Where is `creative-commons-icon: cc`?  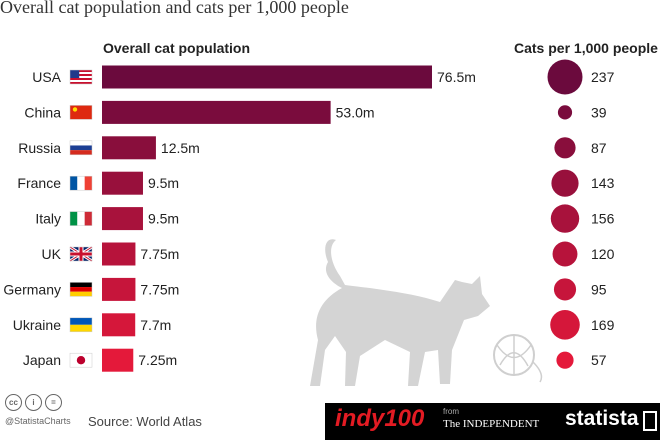 creative-commons-icon: cc is located at coordinates (13, 402).